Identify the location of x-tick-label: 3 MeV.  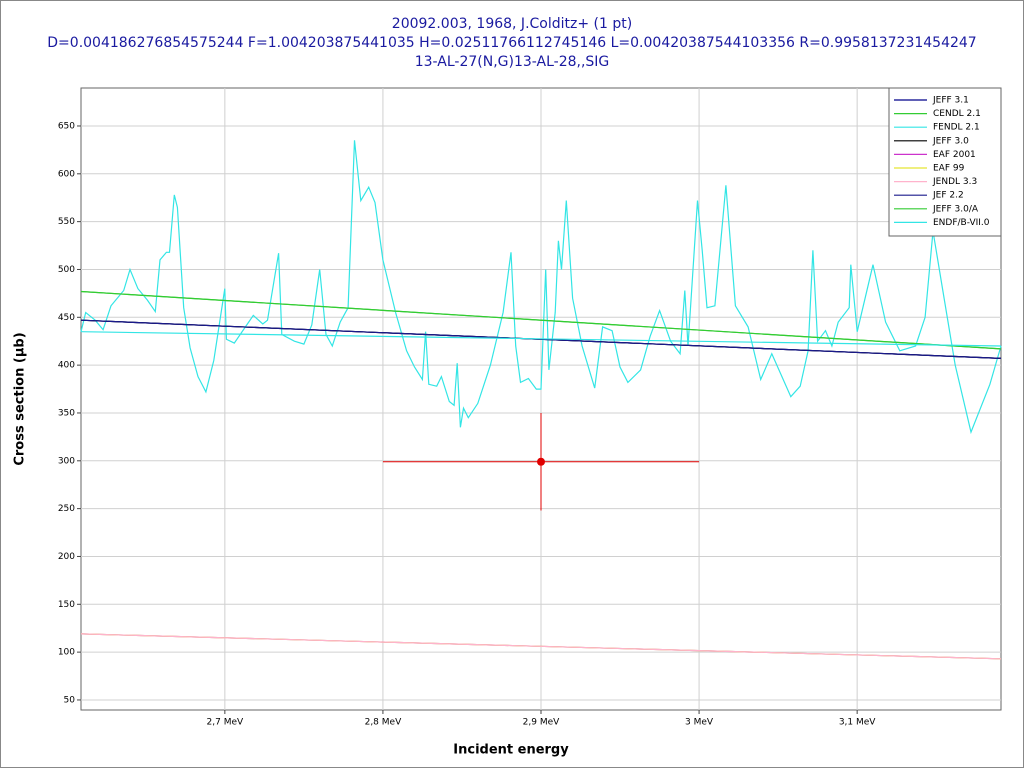
(699, 723).